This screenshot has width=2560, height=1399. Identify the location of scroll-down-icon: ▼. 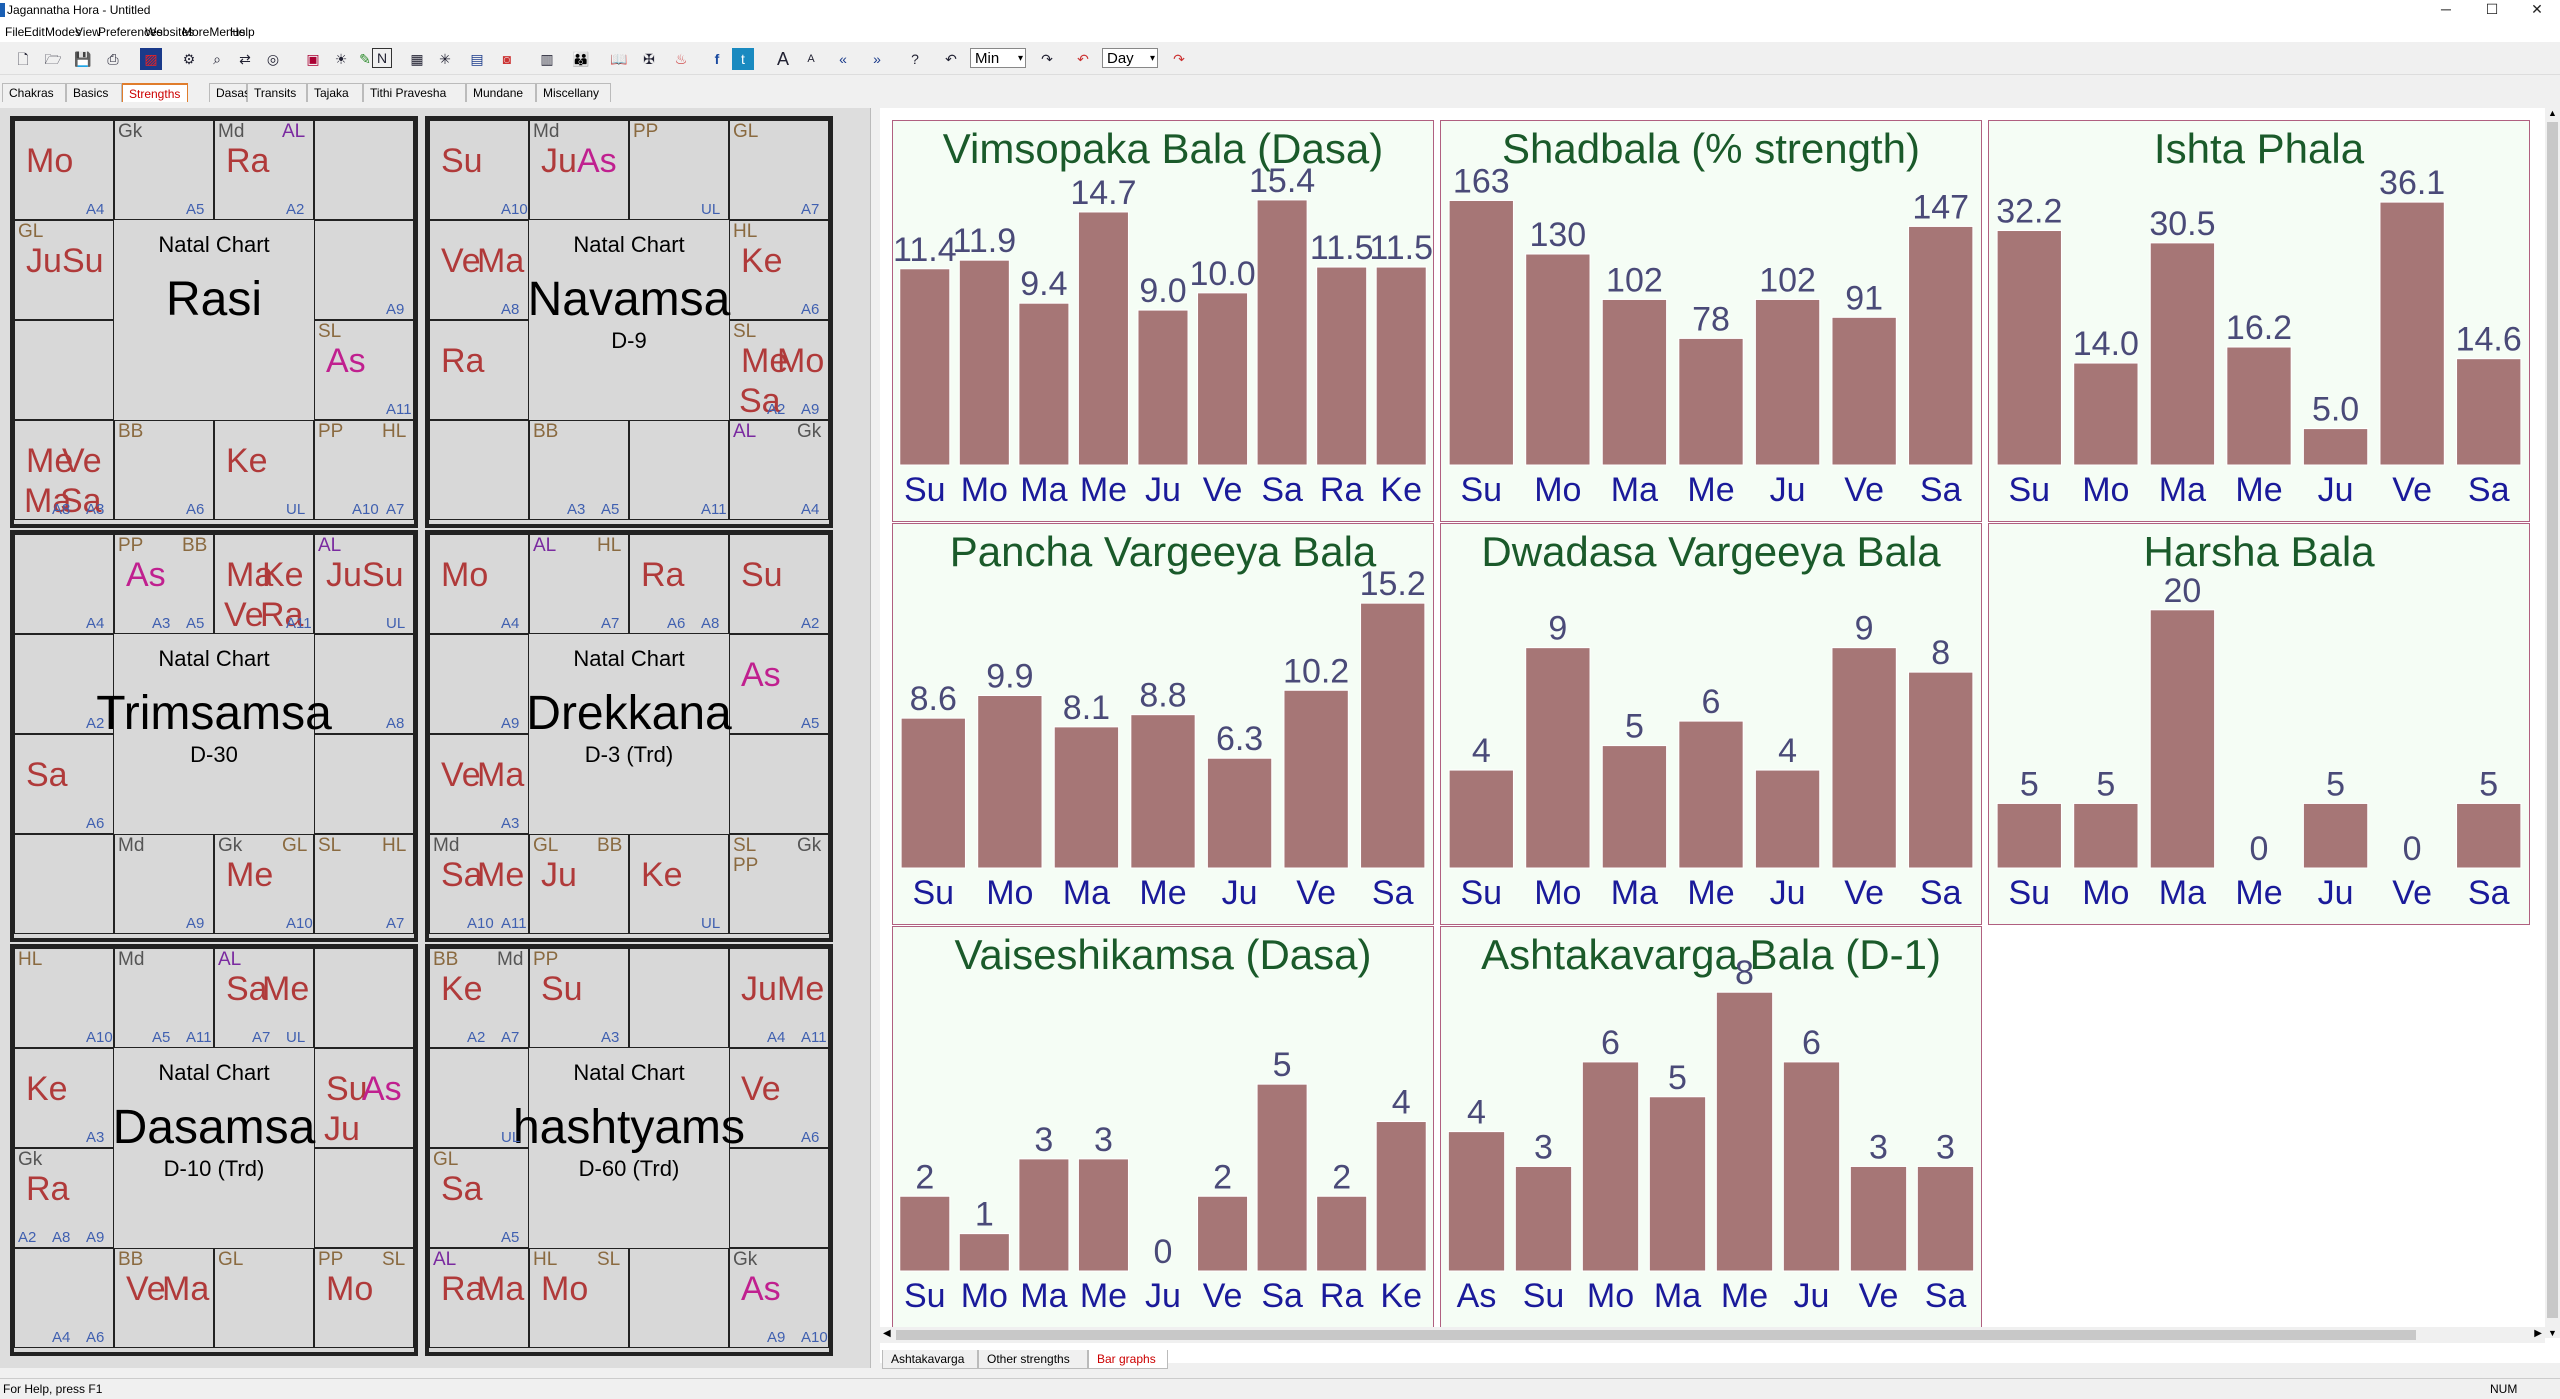
(2552, 1333).